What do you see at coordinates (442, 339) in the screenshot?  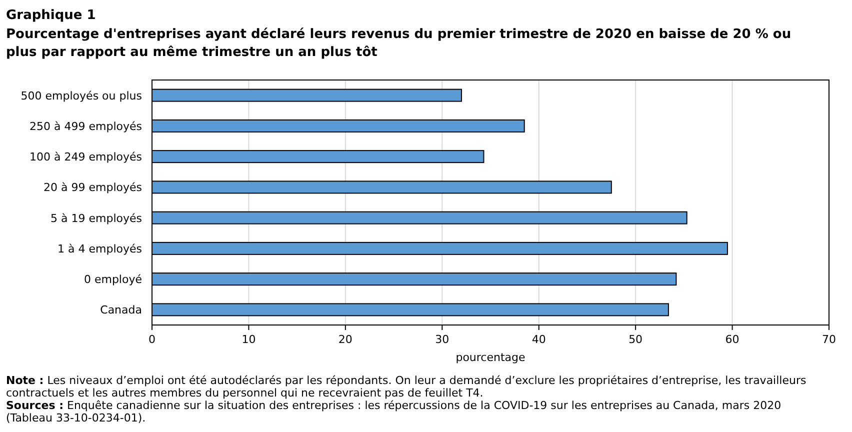 I see `x-tick-label: 30` at bounding box center [442, 339].